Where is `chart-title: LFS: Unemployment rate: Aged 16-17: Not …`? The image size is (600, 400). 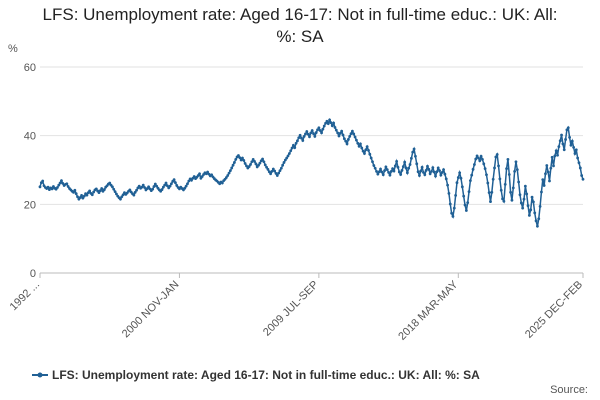 chart-title: LFS: Unemployment rate: Aged 16-17: Not … is located at coordinates (300, 25).